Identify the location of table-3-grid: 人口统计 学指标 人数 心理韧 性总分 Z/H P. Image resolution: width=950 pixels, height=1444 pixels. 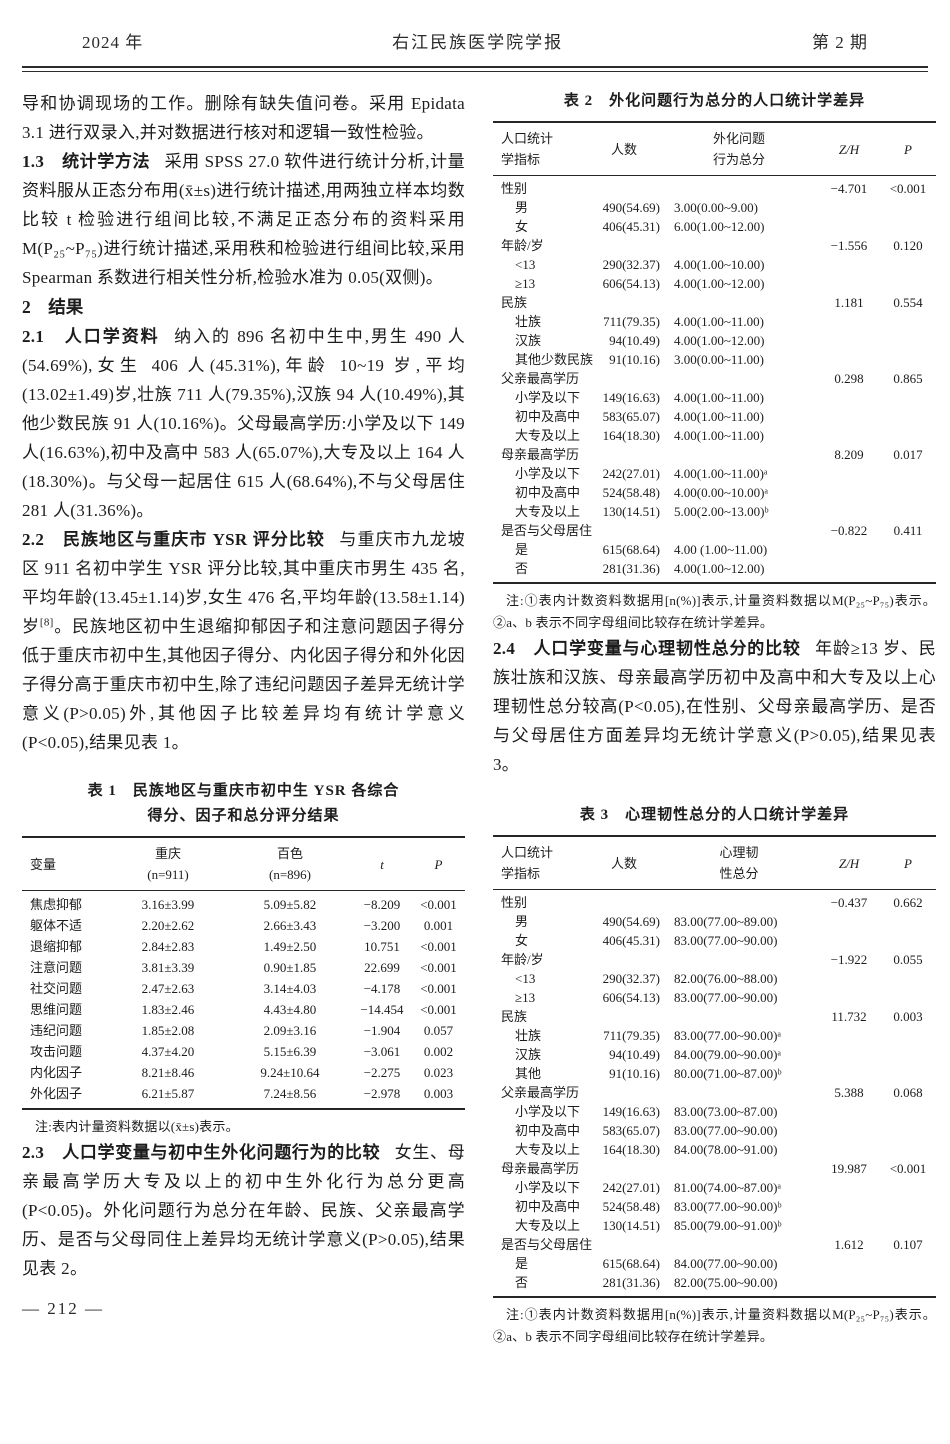
(714, 1066).